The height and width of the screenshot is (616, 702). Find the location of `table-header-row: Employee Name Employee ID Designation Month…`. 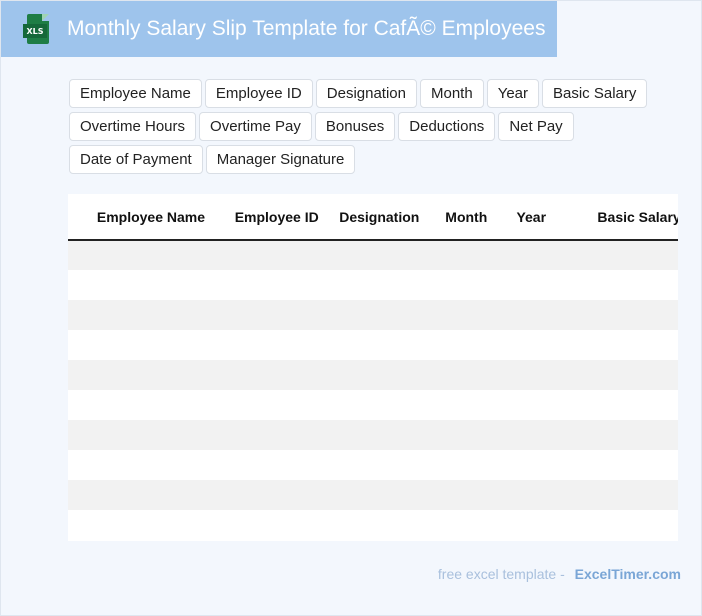

table-header-row: Employee Name Employee ID Designation Month… is located at coordinates (373, 217).